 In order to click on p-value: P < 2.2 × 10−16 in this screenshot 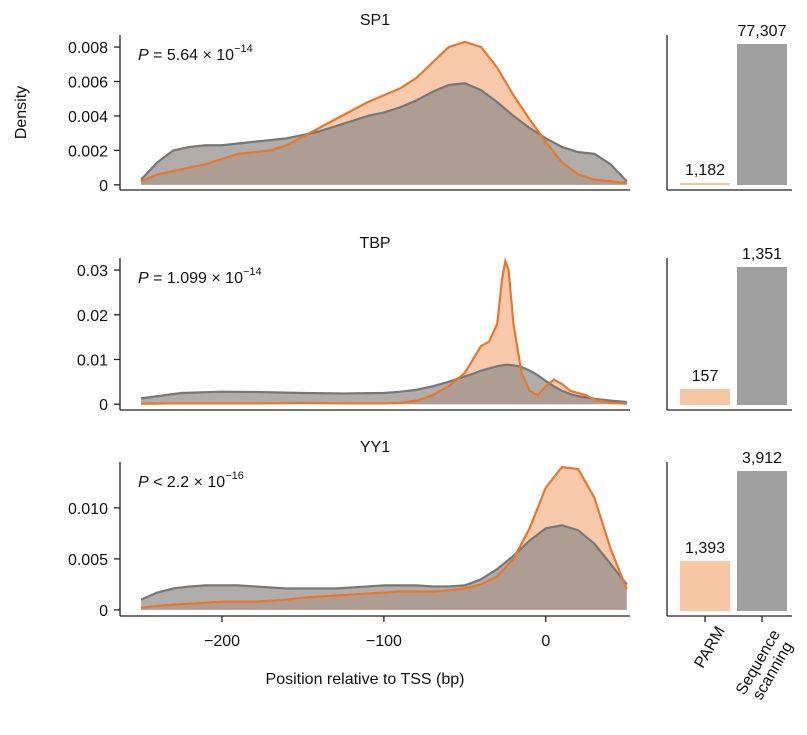, I will do `click(191, 480)`.